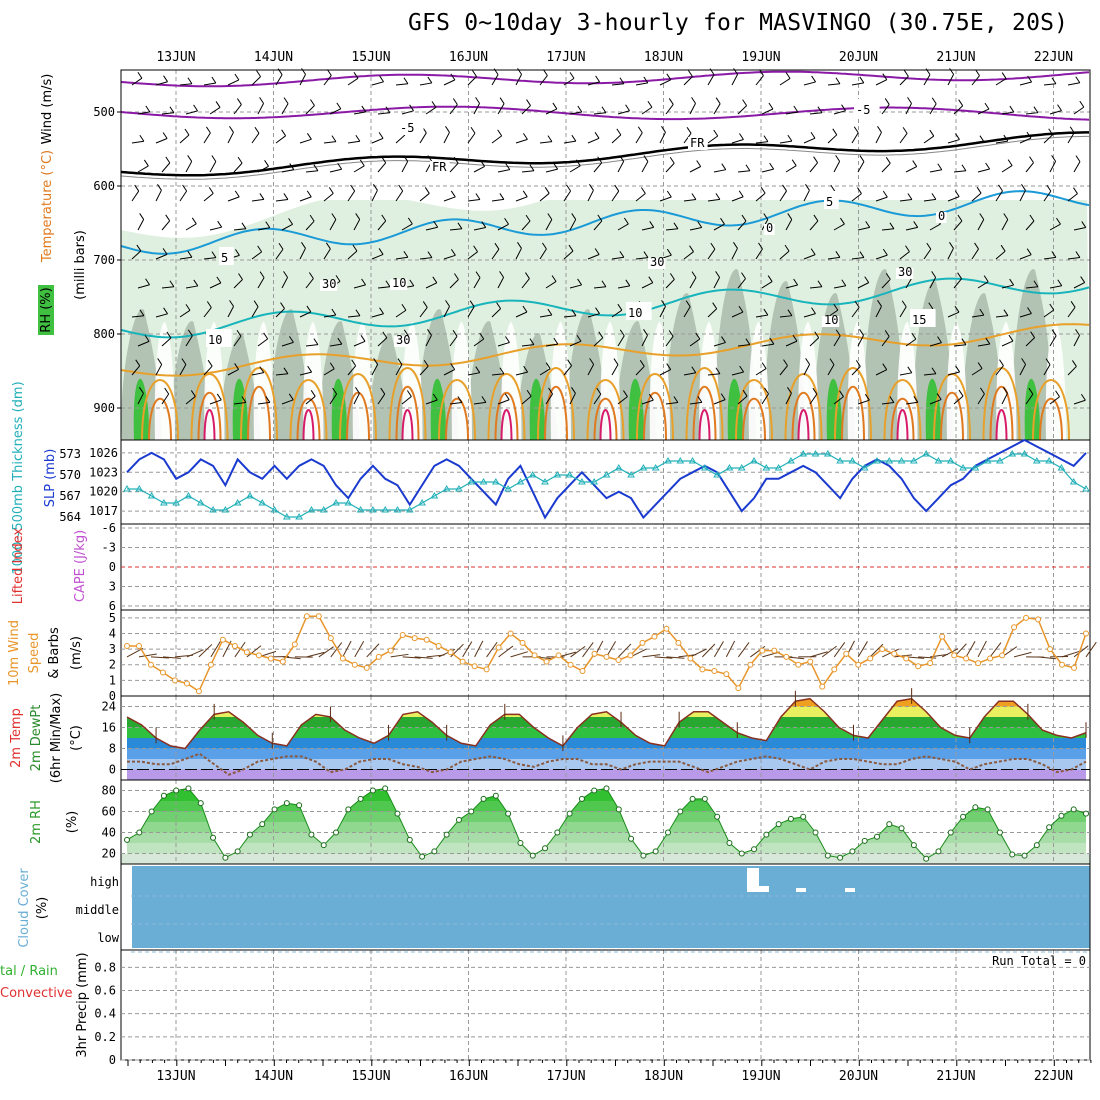  I want to click on isotherm-15-bubble, so click(605, 410).